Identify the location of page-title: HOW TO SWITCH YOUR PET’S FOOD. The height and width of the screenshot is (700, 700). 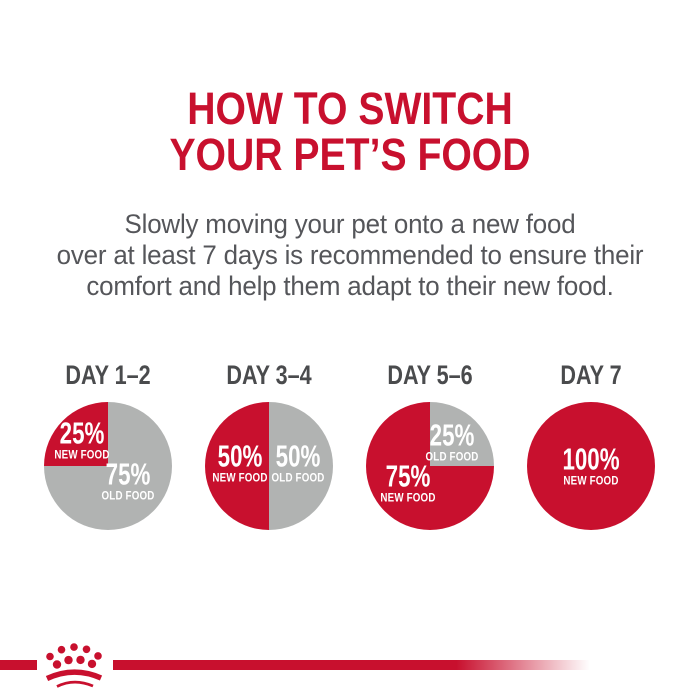
(350, 132).